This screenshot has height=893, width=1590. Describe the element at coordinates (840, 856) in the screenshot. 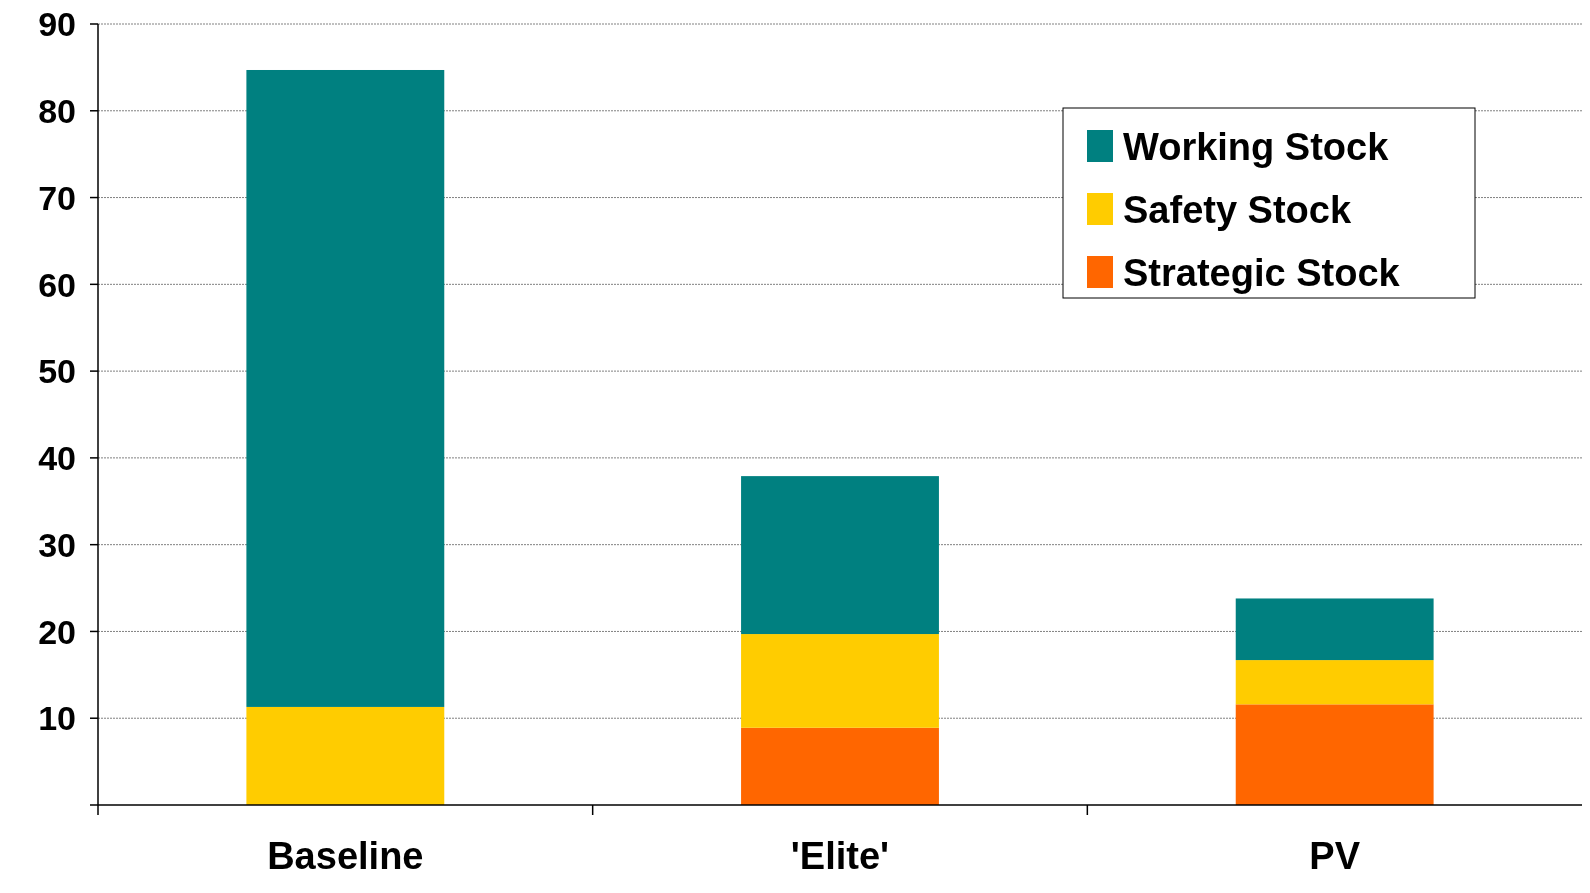

I see `x-tick-label: 'Elite'` at that location.